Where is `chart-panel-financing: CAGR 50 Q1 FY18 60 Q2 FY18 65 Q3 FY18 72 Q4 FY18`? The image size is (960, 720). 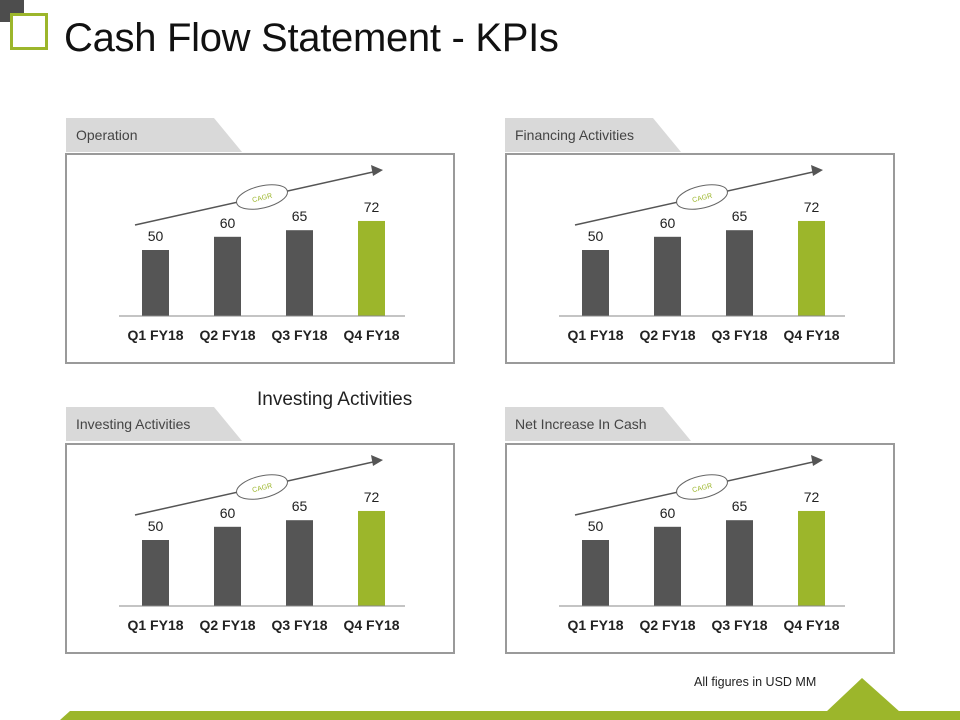 chart-panel-financing: CAGR 50 Q1 FY18 60 Q2 FY18 65 Q3 FY18 72 Q4 FY18 is located at coordinates (700, 258).